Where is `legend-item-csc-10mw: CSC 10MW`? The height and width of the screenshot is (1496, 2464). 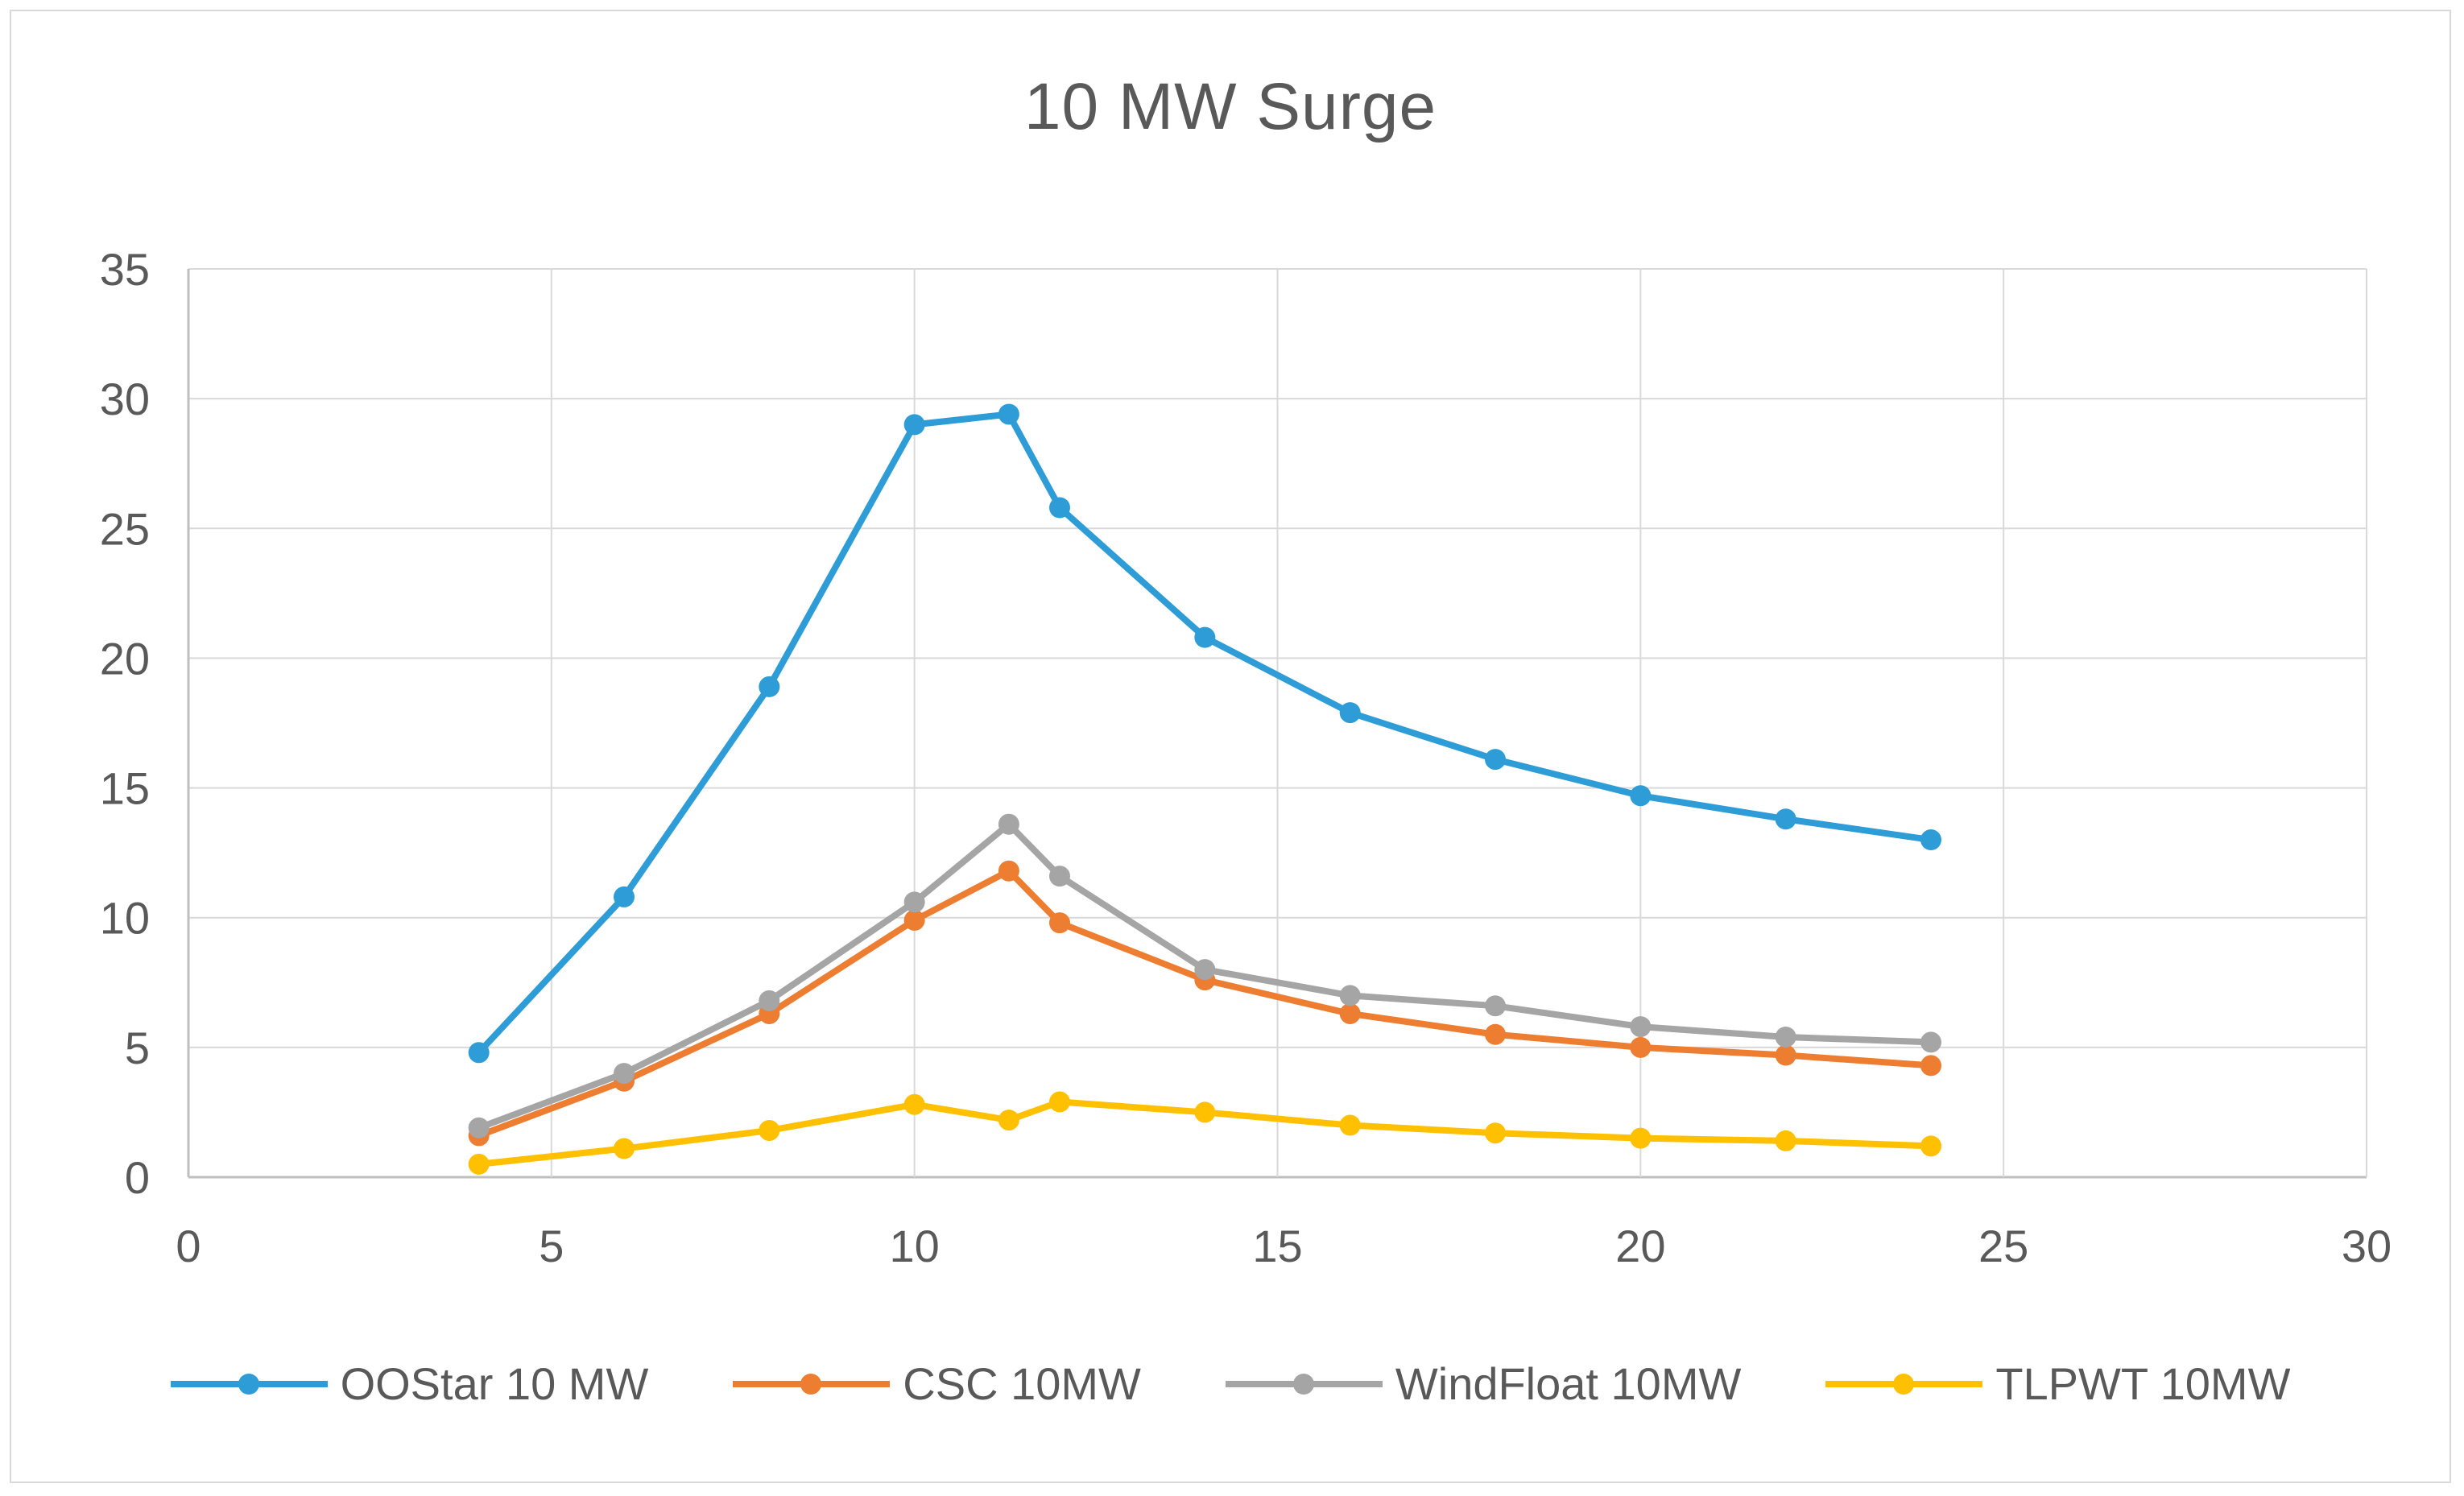
legend-item-csc-10mw: CSC 10MW is located at coordinates (937, 1384).